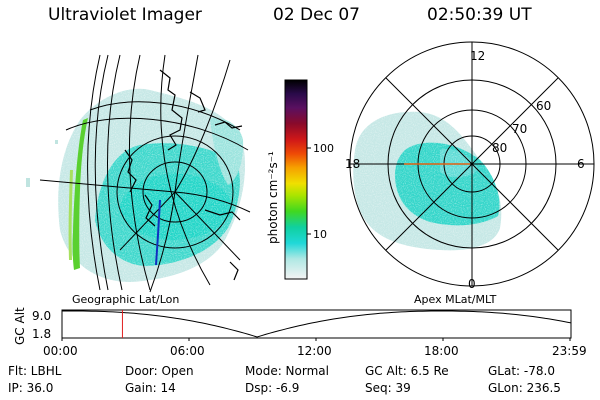 Image resolution: width=600 pixels, height=400 pixels. What do you see at coordinates (430, 180) in the screenshot?
I see `right-aurora-image` at bounding box center [430, 180].